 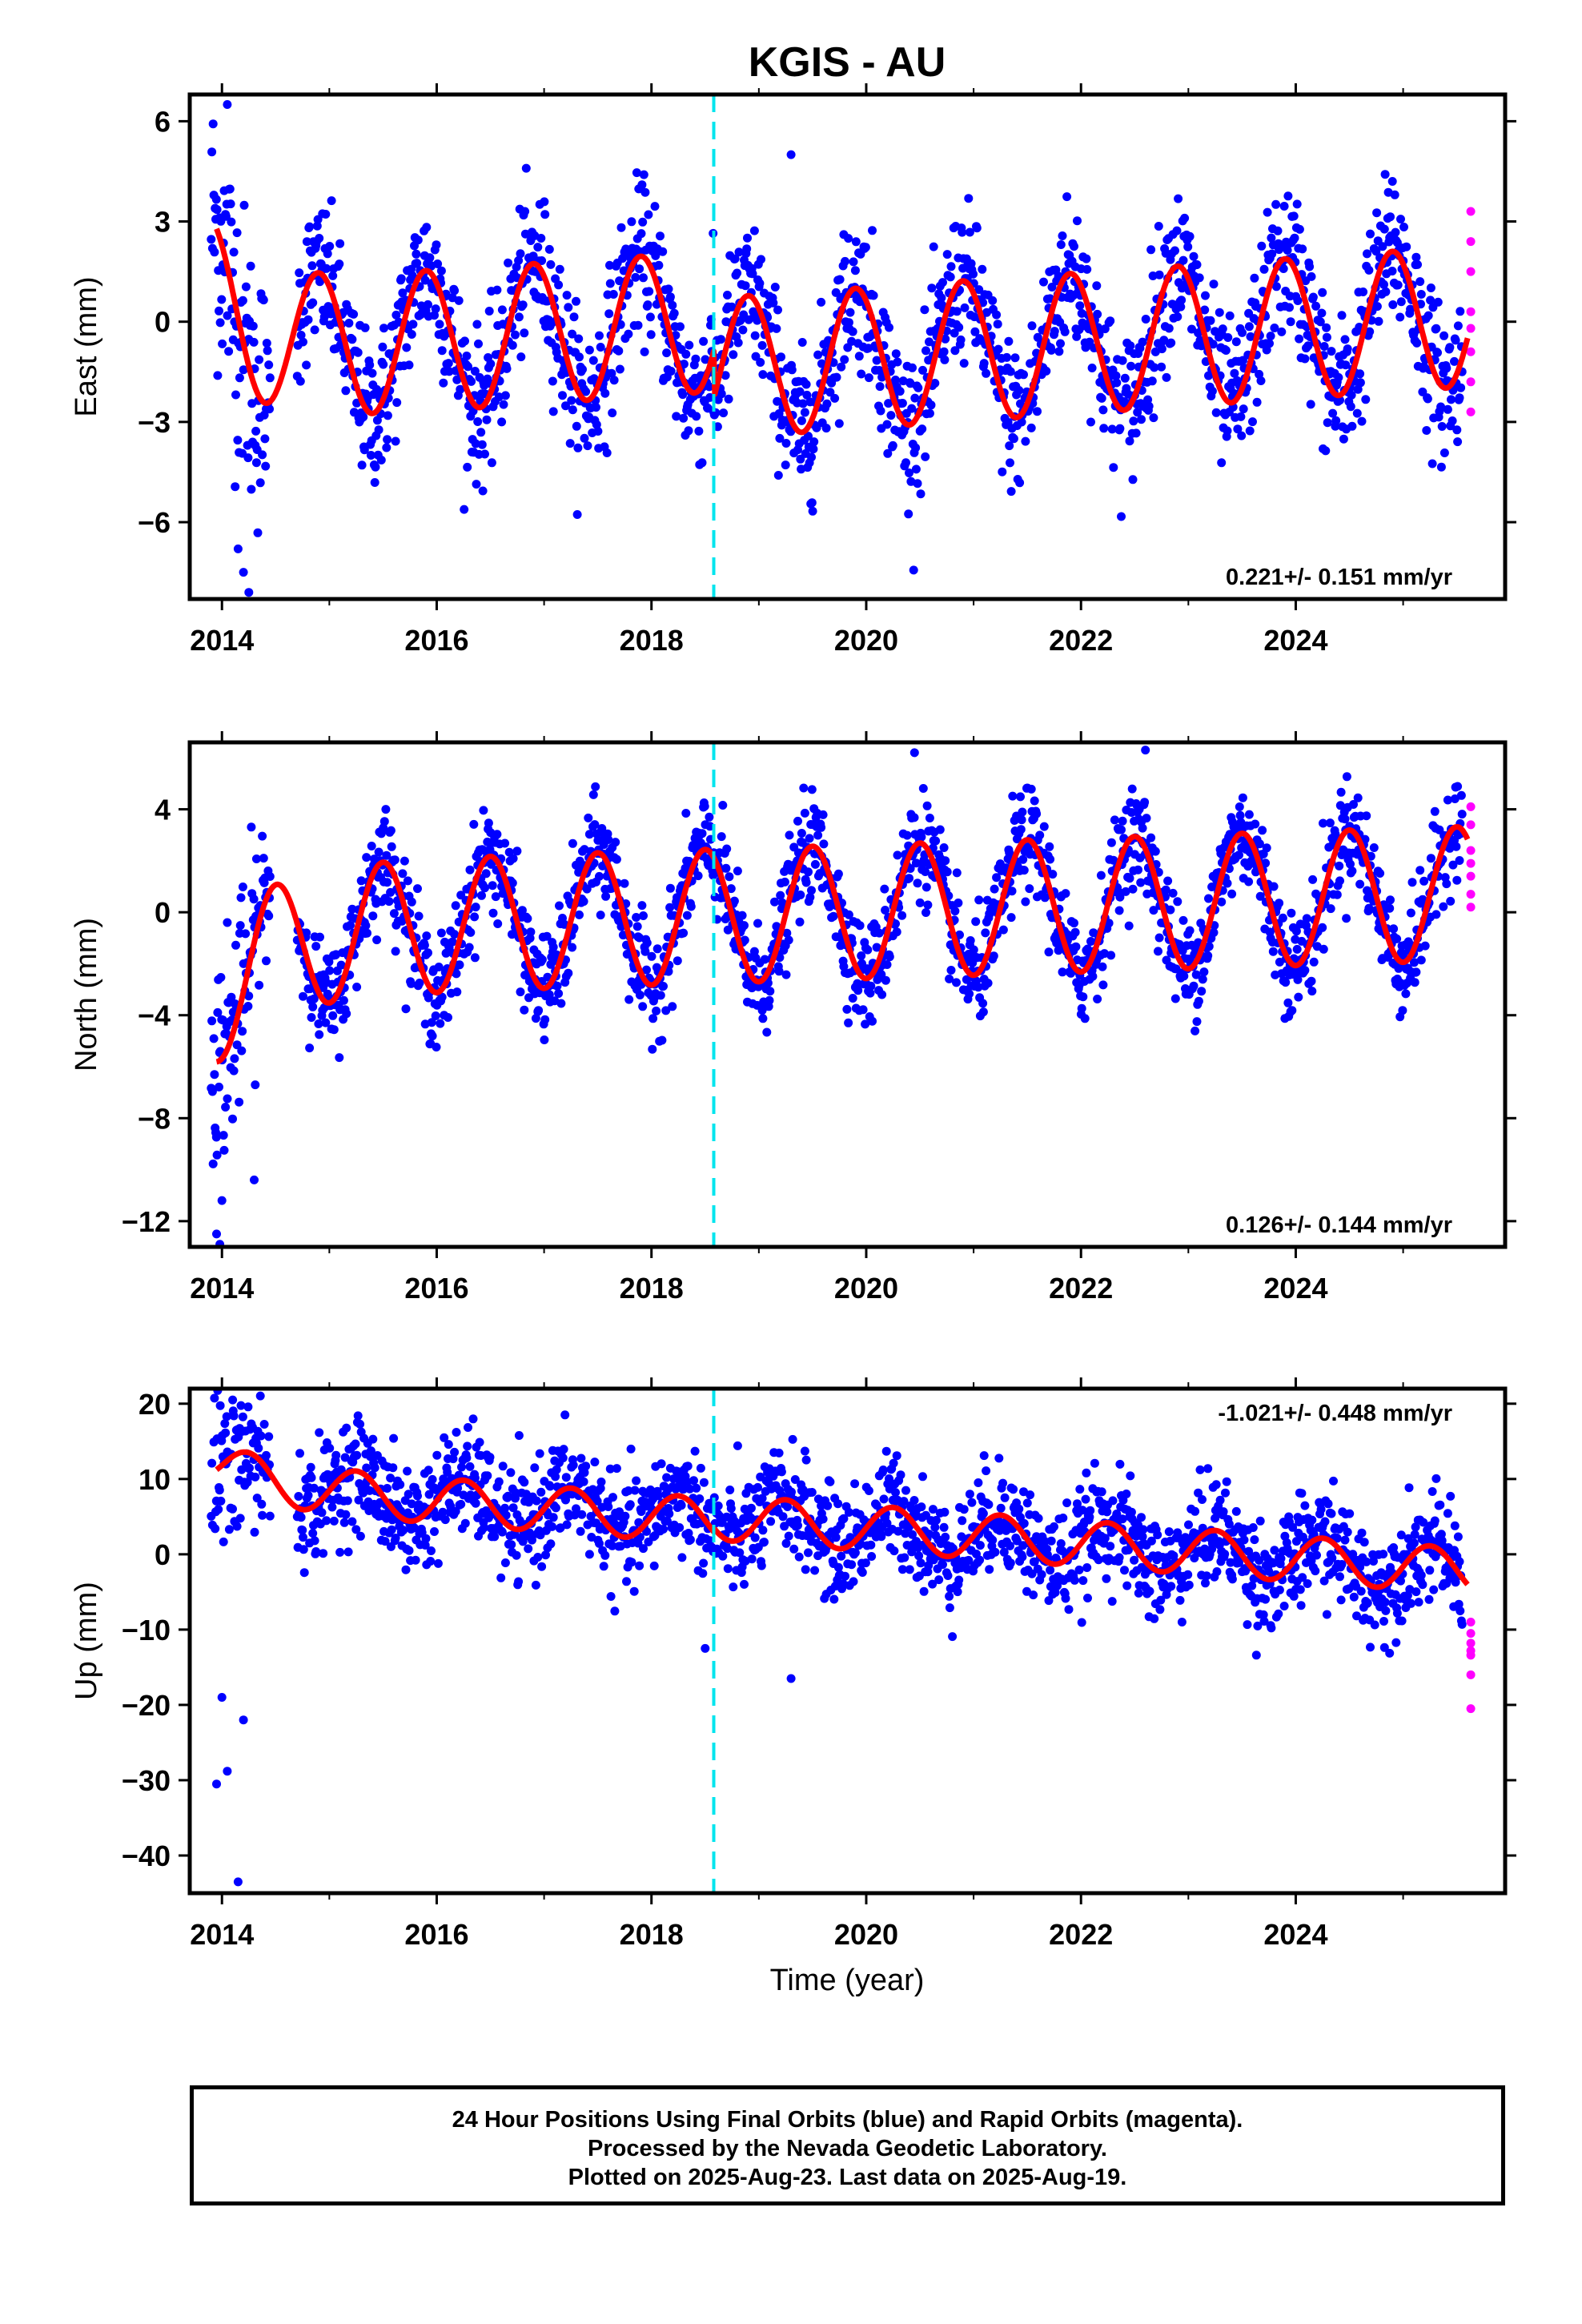 What do you see at coordinates (155, 1479) in the screenshot?
I see `y-tick-label: 10` at bounding box center [155, 1479].